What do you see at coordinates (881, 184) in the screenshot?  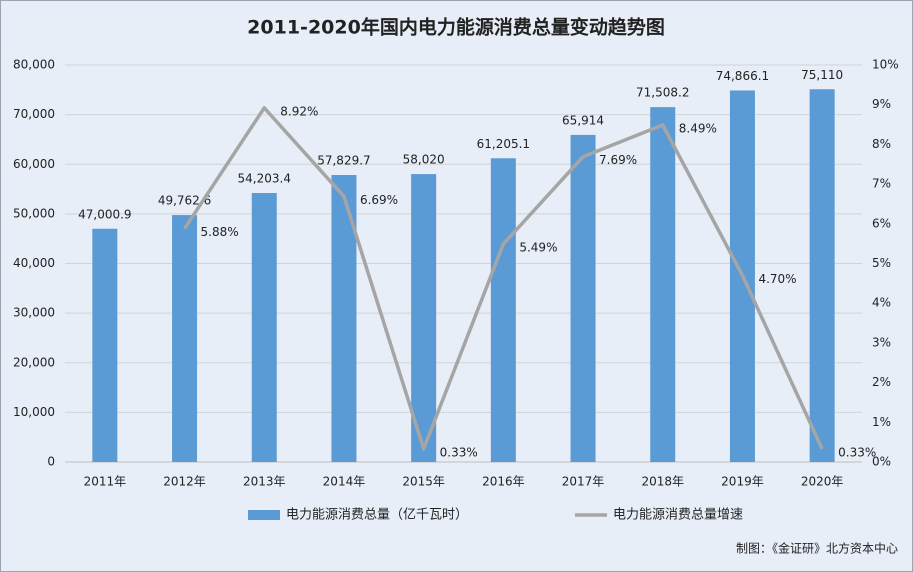 I see `y2-tick-label: 7%` at bounding box center [881, 184].